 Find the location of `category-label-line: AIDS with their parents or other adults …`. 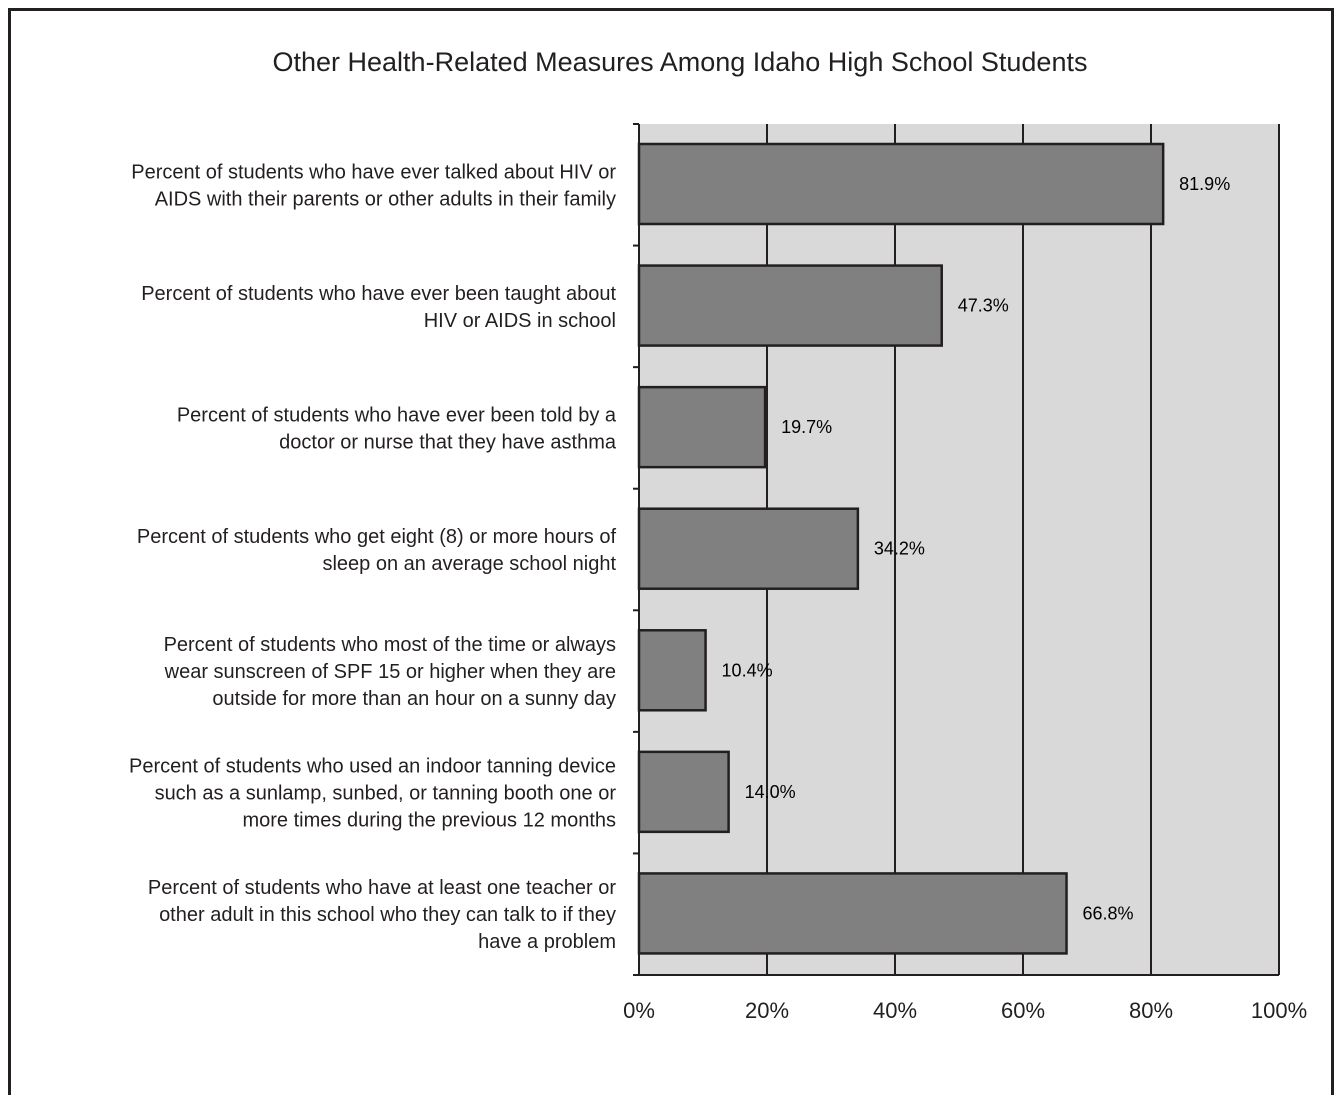

category-label-line: AIDS with their parents or other adults … is located at coordinates (385, 199).